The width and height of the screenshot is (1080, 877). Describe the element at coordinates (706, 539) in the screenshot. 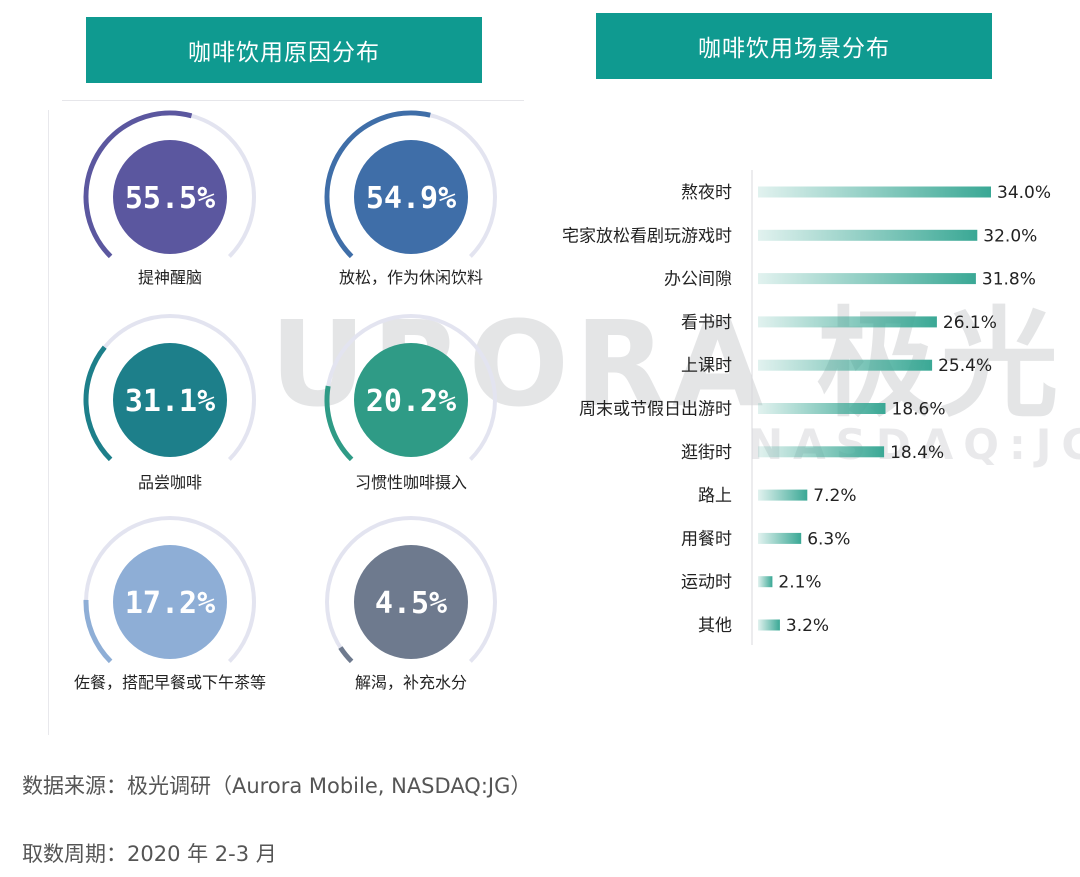

I see `bar-category-label: 用餐时` at that location.